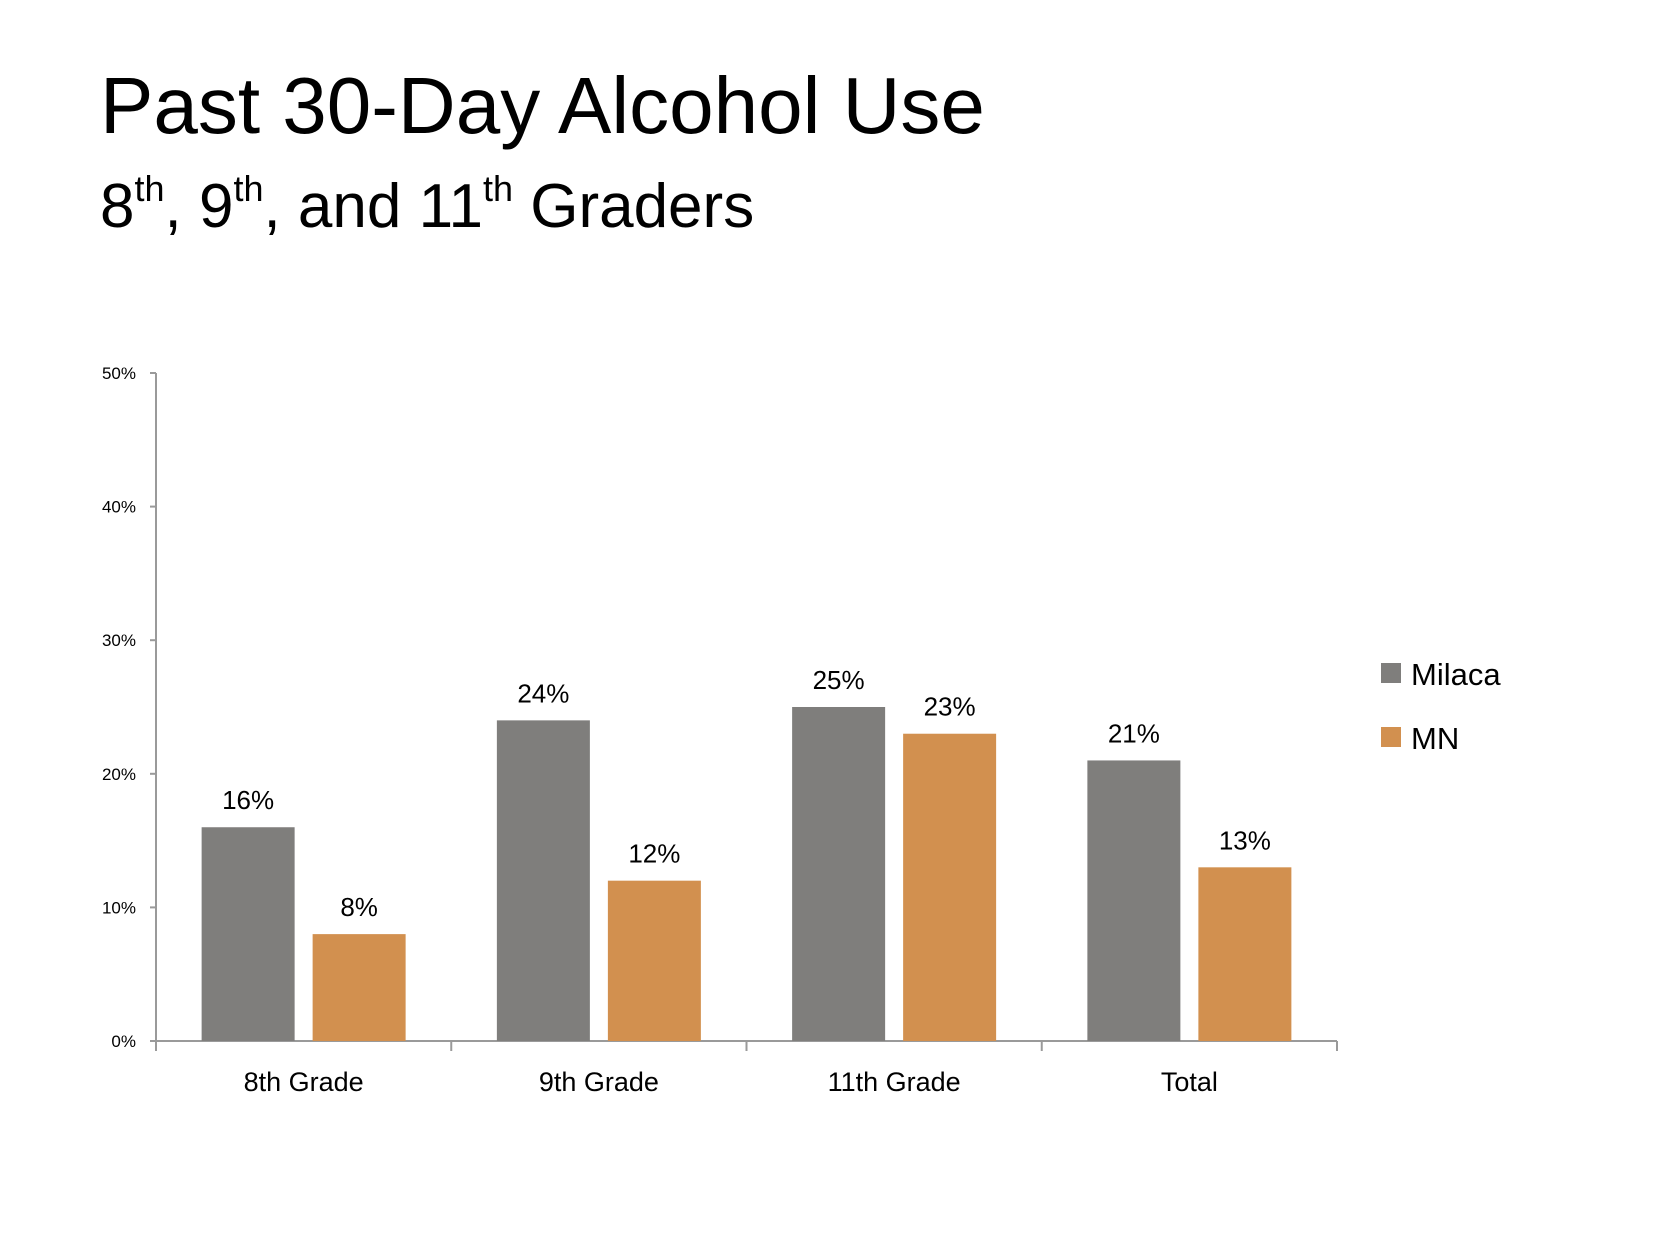  Describe the element at coordinates (199, 206) in the screenshot. I see `subtitle-part: , 9` at that location.